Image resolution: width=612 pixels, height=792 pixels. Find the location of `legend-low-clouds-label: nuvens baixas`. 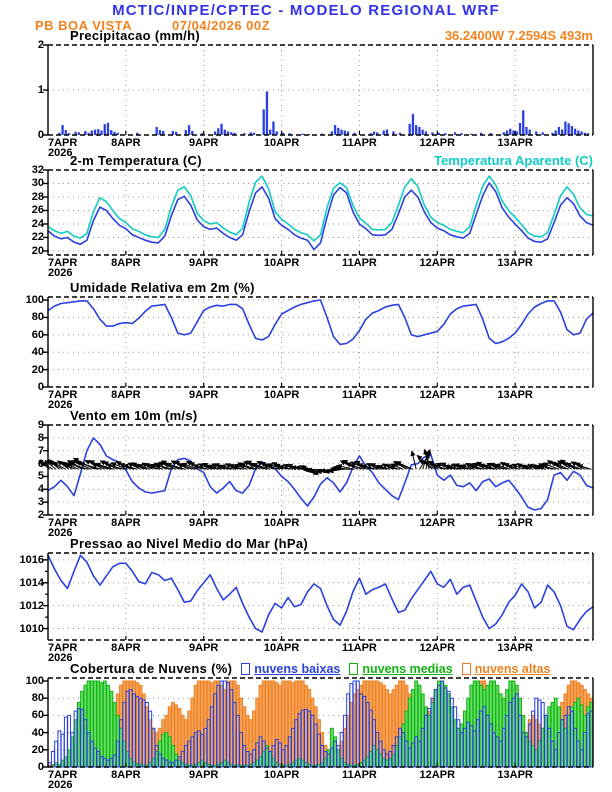

legend-low-clouds-label: nuvens baixas is located at coordinates (297, 668).